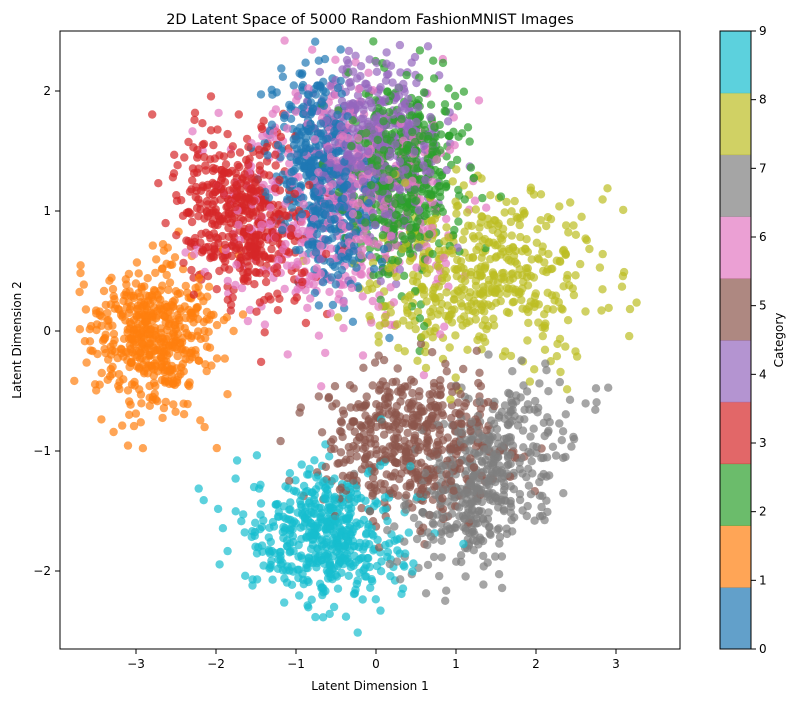 The width and height of the screenshot is (797, 705). Describe the element at coordinates (376, 664) in the screenshot. I see `x-tick-label: 0` at that location.